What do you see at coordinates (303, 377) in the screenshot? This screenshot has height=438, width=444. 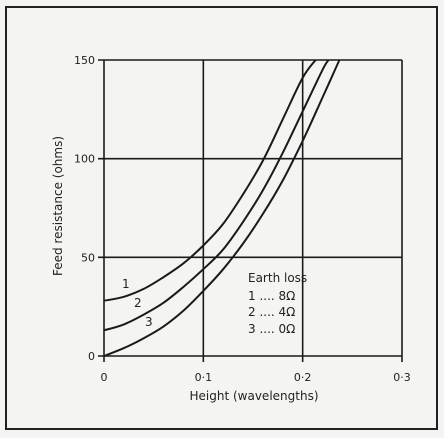 I see `x-tick-label-2: 0·2` at bounding box center [303, 377].